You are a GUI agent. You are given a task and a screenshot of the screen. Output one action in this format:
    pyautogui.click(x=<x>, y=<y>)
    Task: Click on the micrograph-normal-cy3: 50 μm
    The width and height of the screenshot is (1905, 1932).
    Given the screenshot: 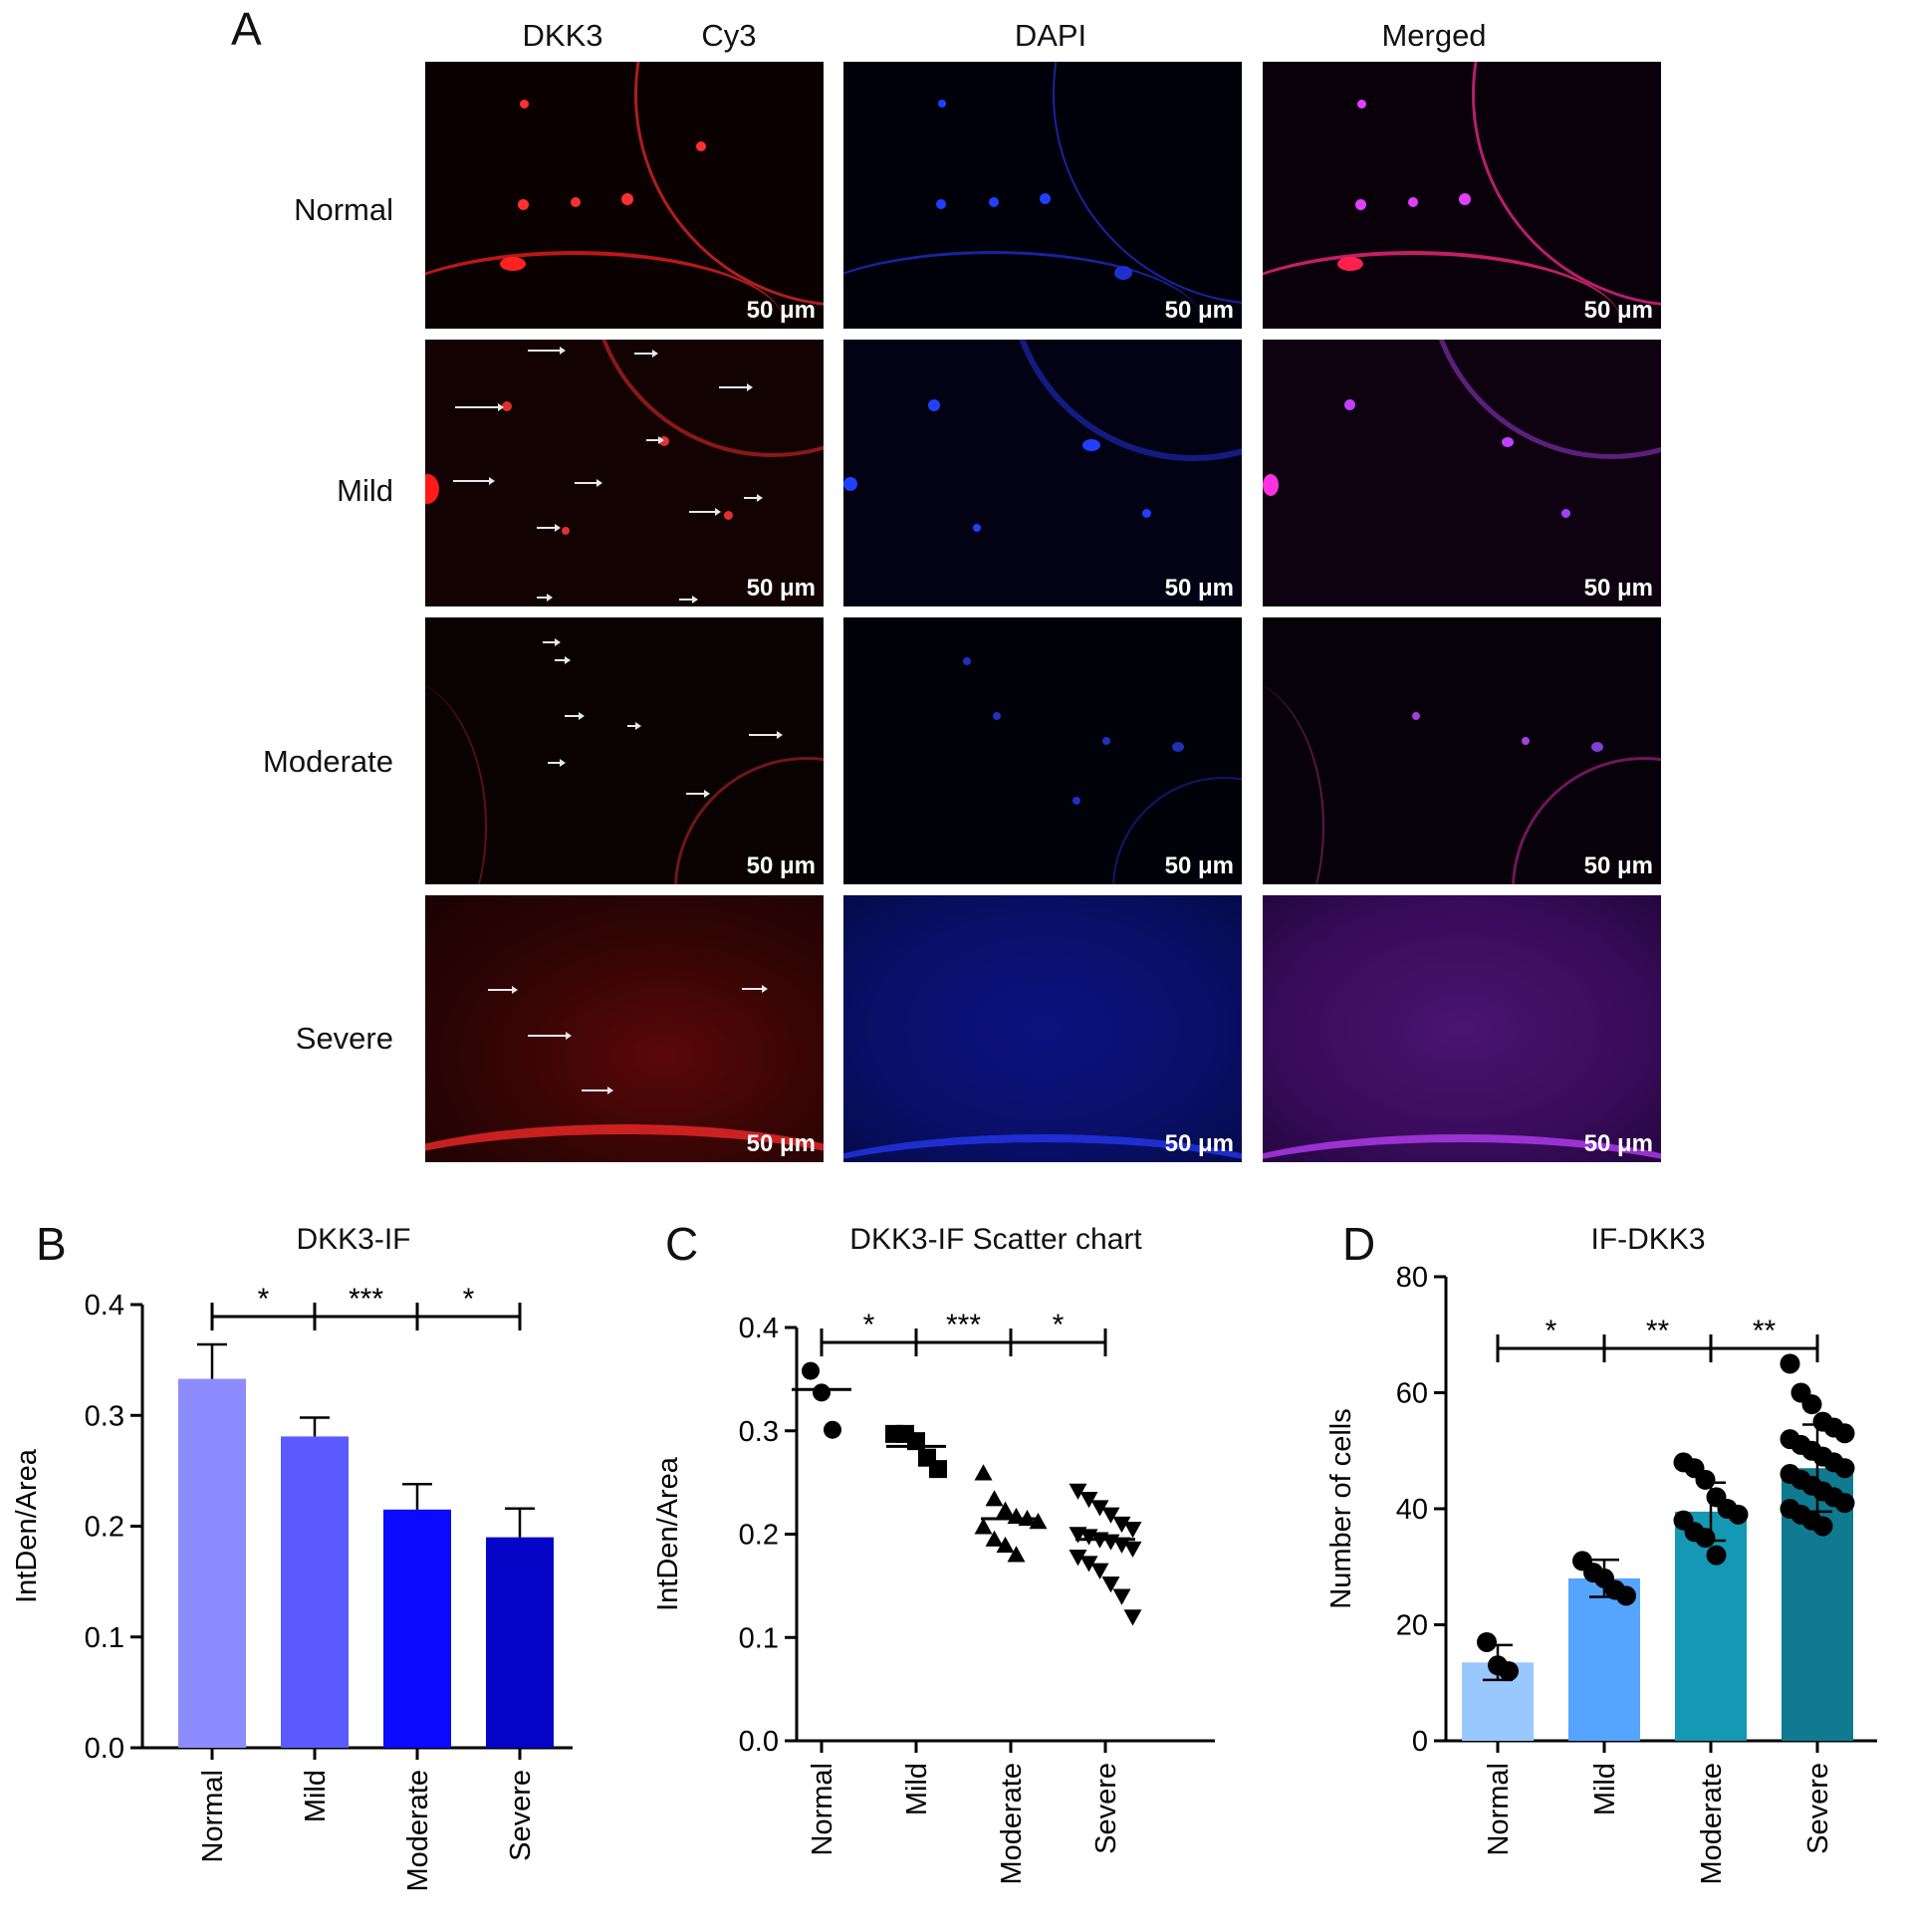 What is the action you would take?
    pyautogui.click(x=624, y=196)
    